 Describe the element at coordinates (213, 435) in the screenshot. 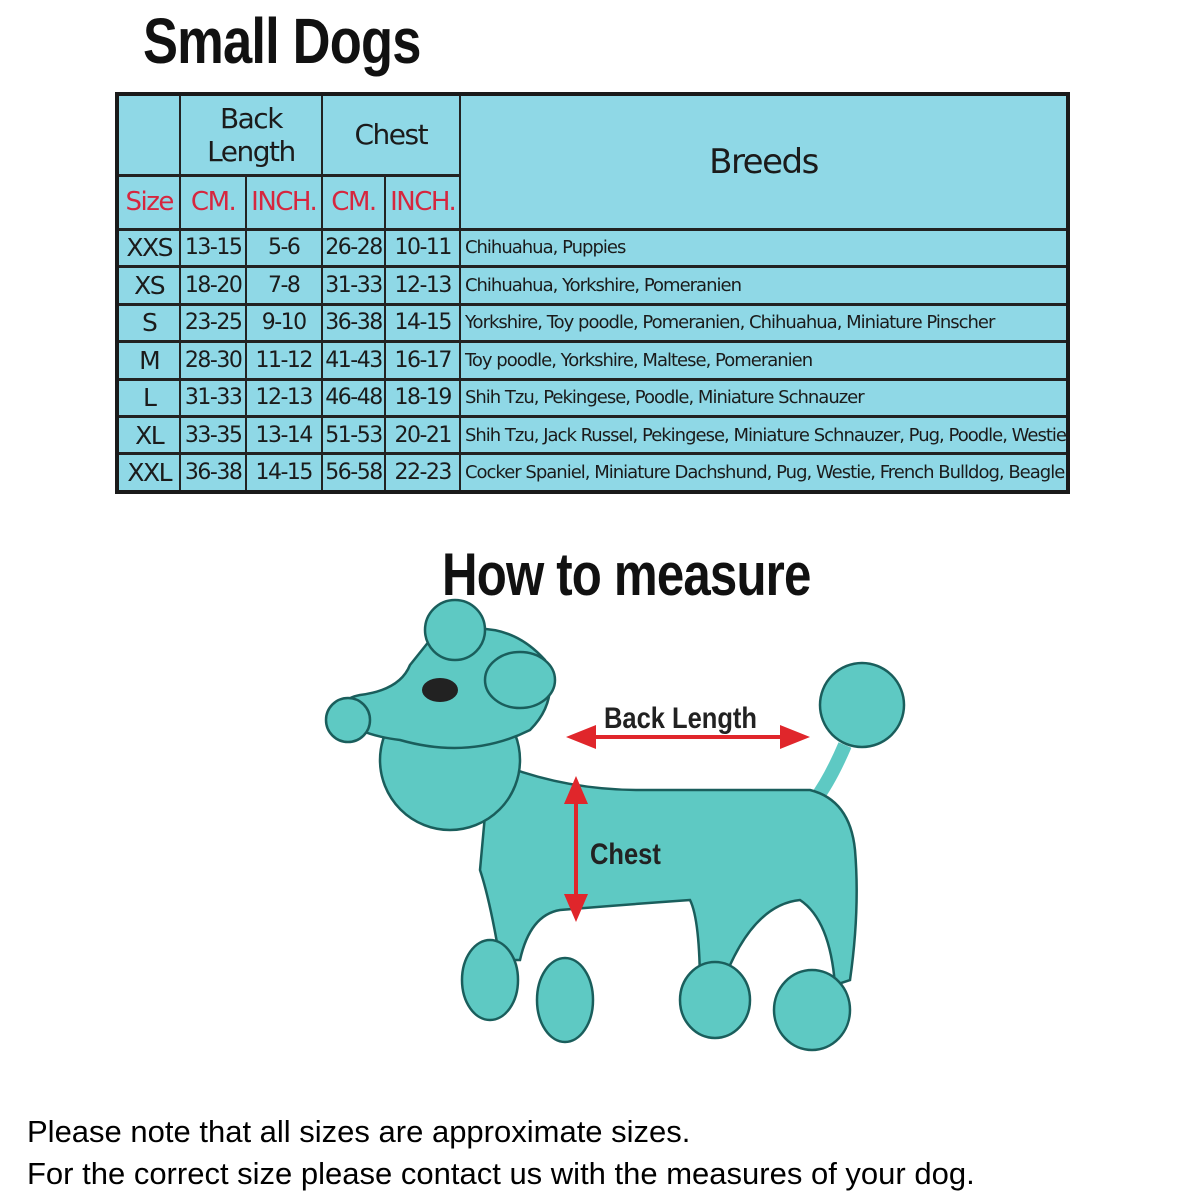

I see `back-cm-cell: 33-35` at that location.